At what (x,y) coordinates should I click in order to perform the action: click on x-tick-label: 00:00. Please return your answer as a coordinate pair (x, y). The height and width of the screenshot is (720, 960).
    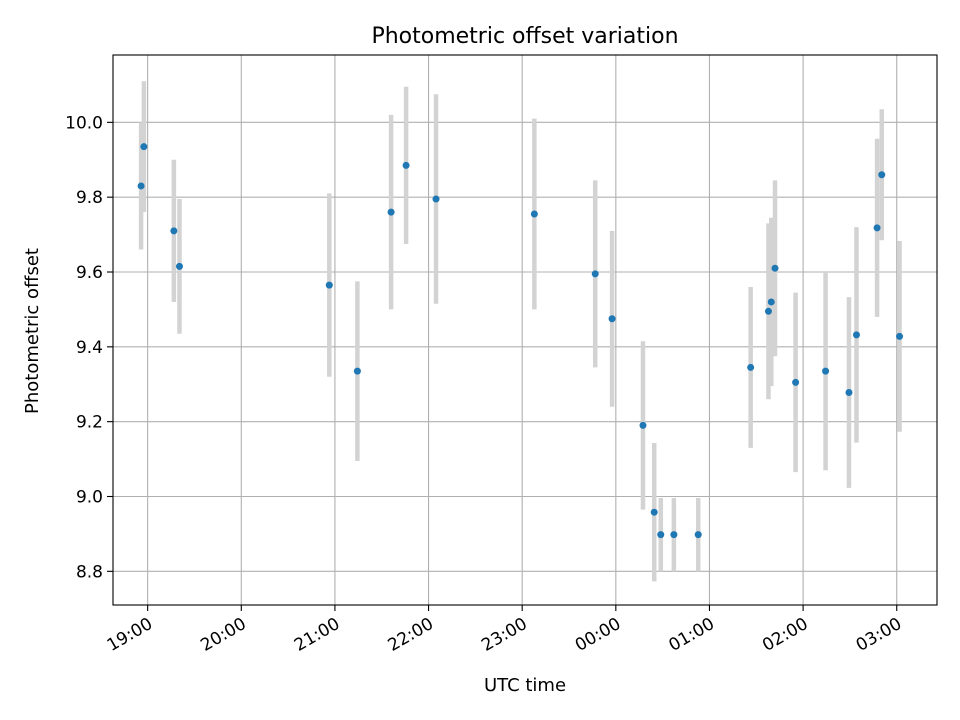
    Looking at the image, I should click on (598, 635).